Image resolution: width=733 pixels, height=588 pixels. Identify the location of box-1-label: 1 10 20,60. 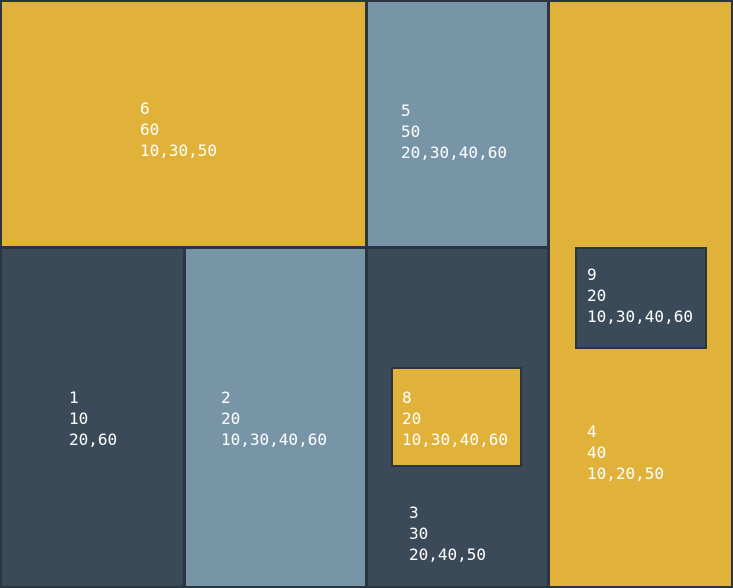
(93, 418).